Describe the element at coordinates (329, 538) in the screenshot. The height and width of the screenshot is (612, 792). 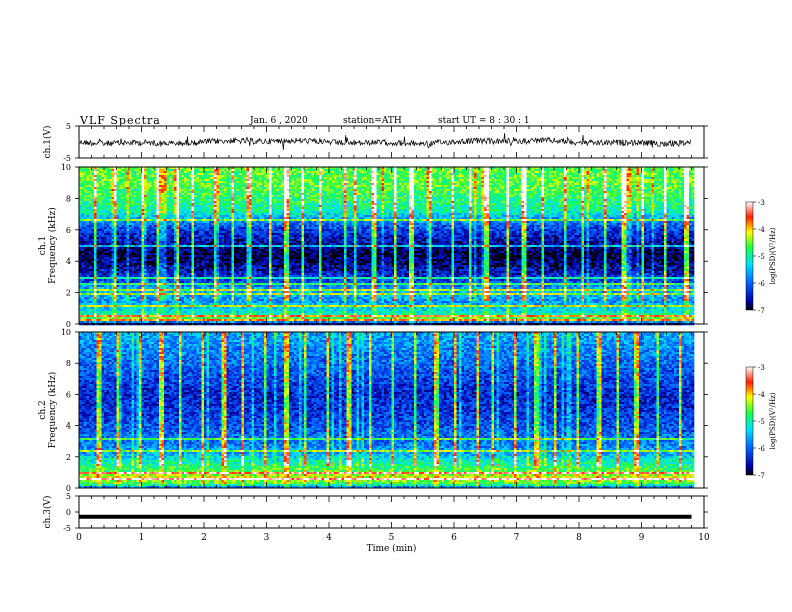
I see `x-tick-label: 4` at that location.